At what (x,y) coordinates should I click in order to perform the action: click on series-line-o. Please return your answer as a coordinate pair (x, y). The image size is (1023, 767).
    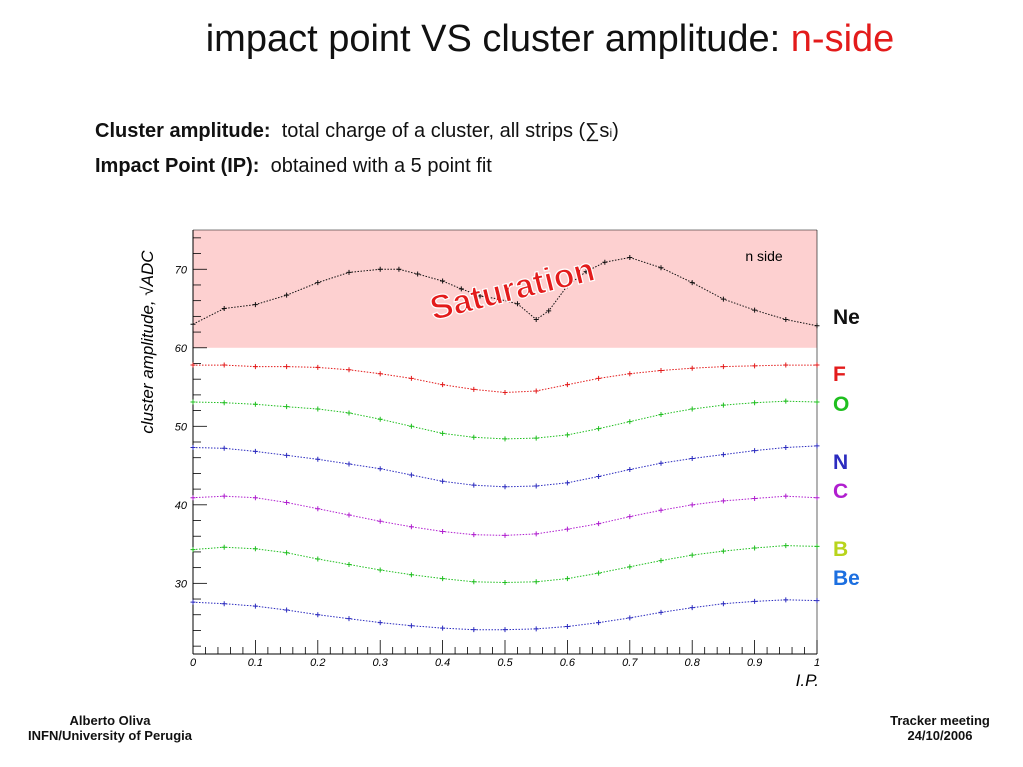
    Looking at the image, I should click on (505, 420).